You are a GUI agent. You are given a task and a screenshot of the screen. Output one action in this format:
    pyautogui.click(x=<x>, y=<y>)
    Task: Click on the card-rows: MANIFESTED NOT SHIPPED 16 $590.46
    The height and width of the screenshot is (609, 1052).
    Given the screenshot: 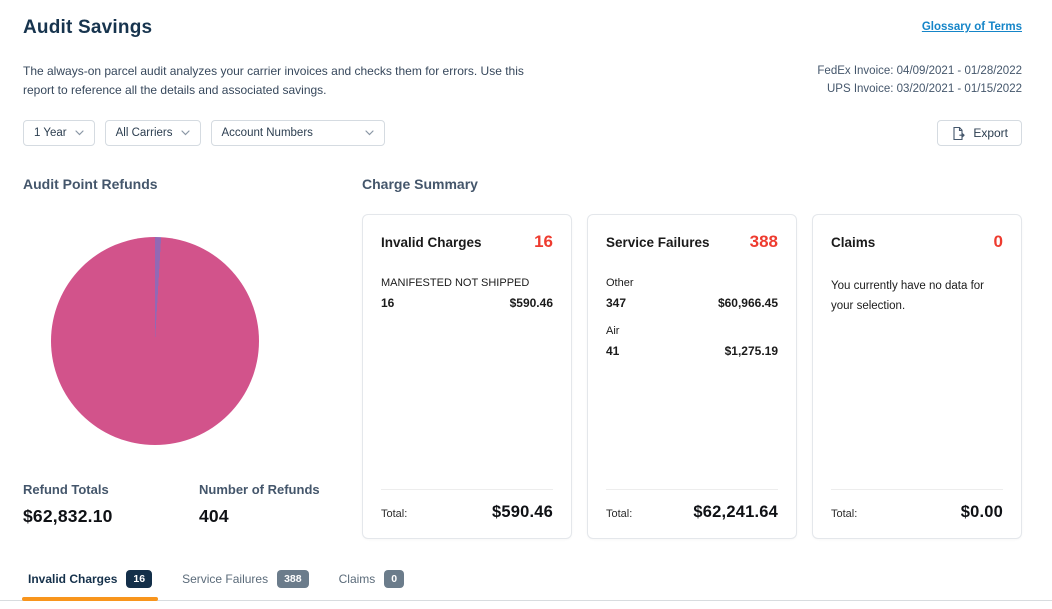 What is the action you would take?
    pyautogui.click(x=467, y=301)
    